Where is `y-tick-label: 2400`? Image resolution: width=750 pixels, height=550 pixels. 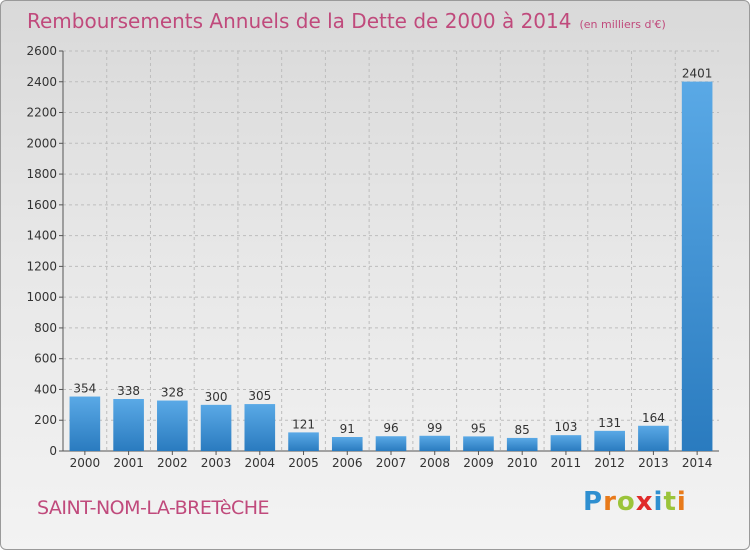
y-tick-label: 2400 is located at coordinates (41, 82).